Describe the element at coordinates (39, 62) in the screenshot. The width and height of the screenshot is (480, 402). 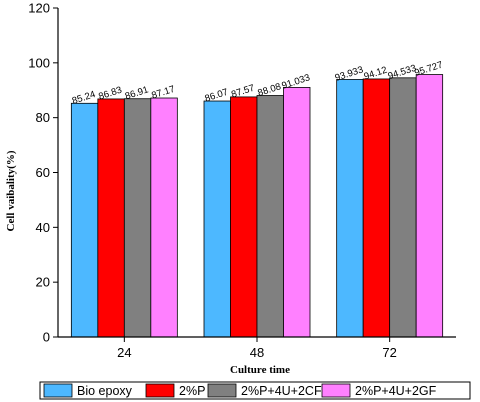
I see `y-tick-label: 100` at that location.